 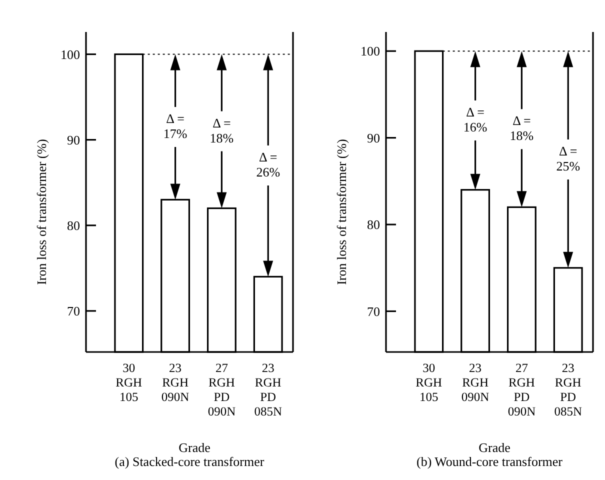 I want to click on annotation: Δ = 16%, so click(x=475, y=119).